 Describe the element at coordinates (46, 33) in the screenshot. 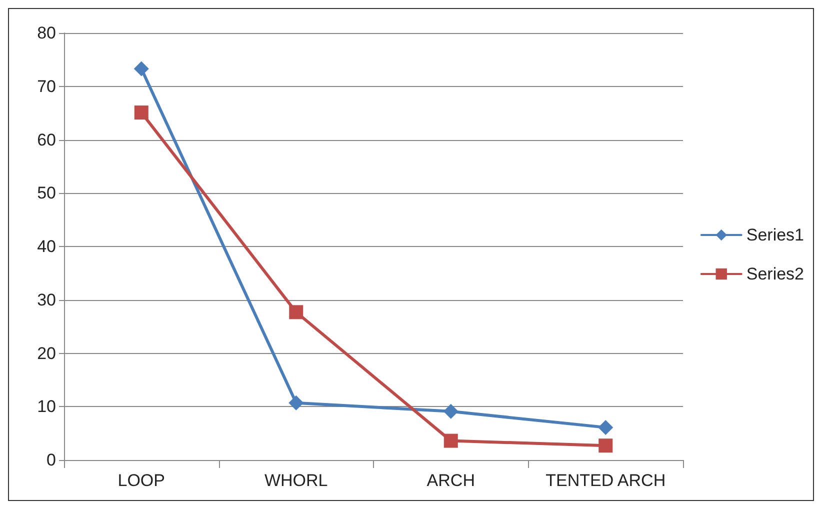

I see `y-tick-label: 80` at that location.